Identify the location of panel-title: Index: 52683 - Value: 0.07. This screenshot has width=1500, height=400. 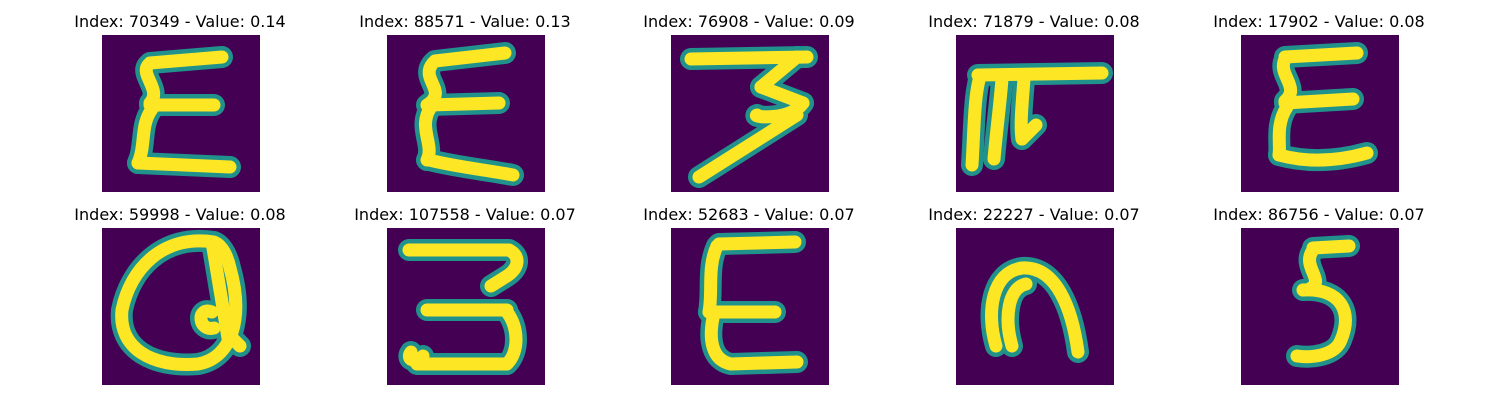
(749, 214).